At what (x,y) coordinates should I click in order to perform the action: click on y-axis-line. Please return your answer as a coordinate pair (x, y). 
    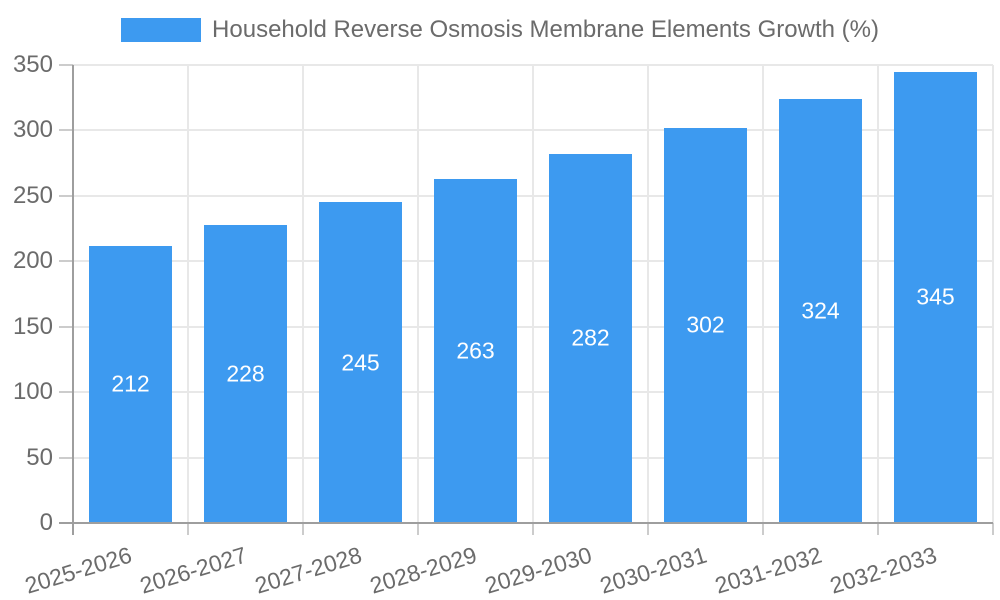
    Looking at the image, I should click on (73, 300).